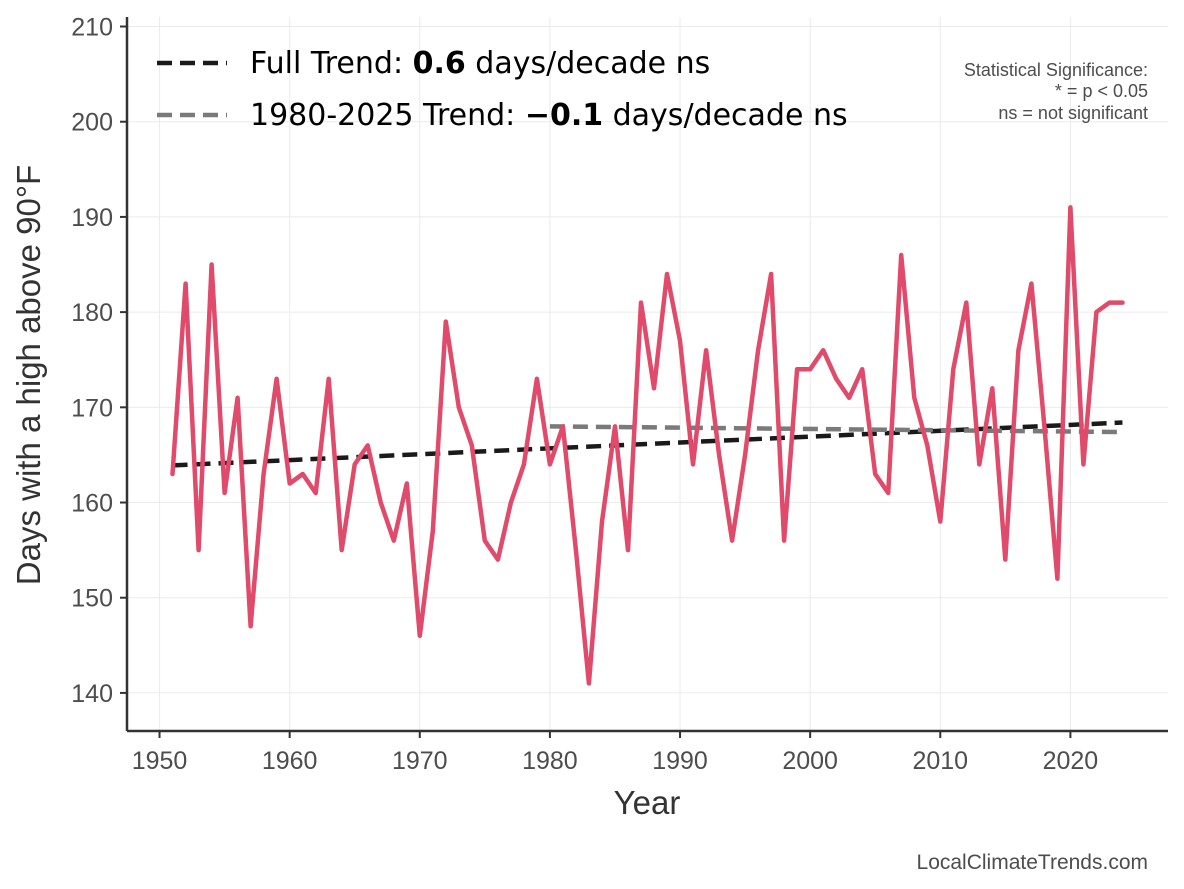 This screenshot has width=1184, height=889. Describe the element at coordinates (92, 218) in the screenshot. I see `y-tick-label-190: 190` at that location.